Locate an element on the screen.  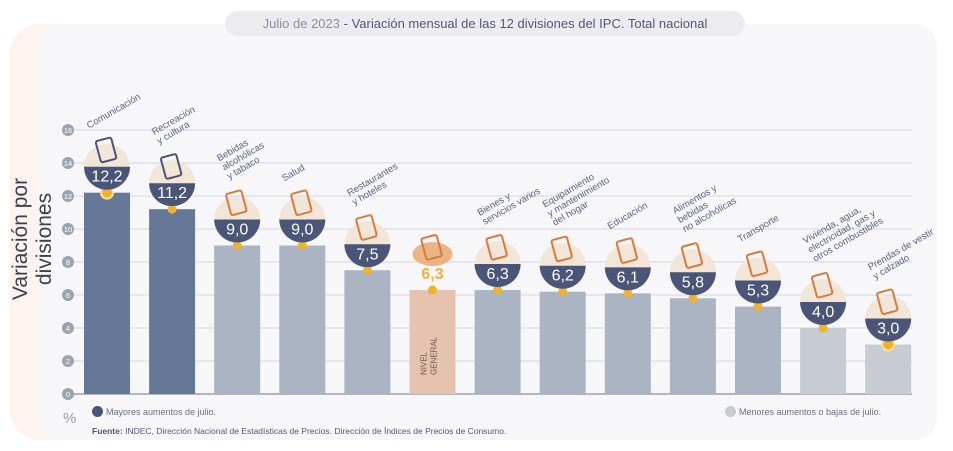
value-label: 6,2 is located at coordinates (563, 276).